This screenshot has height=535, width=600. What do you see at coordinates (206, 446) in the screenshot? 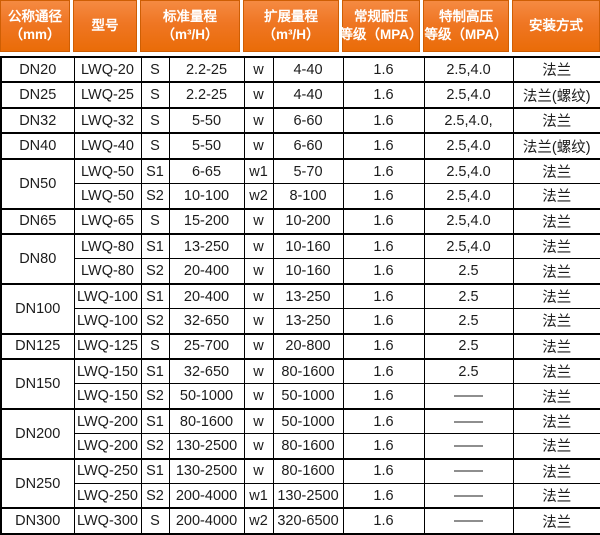
I see `table-cell: 130-2500` at bounding box center [206, 446].